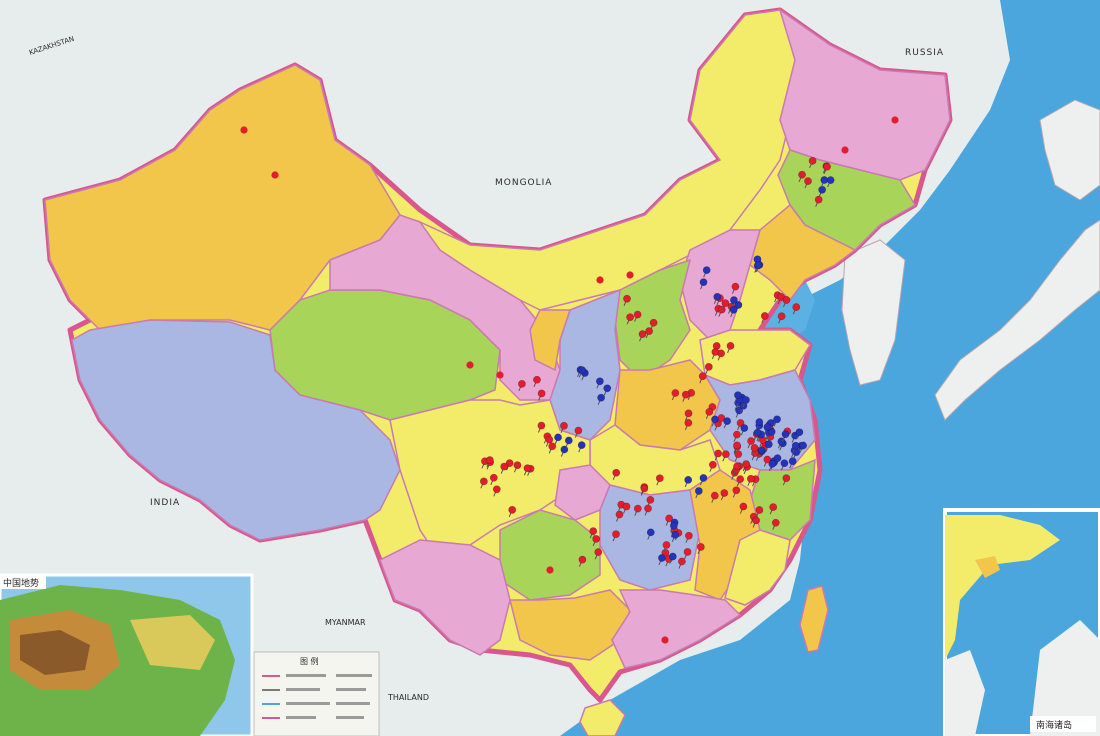 The width and height of the screenshot is (1100, 736). Describe the element at coordinates (803, 252) in the screenshot. I see `province-liaoning` at that location.